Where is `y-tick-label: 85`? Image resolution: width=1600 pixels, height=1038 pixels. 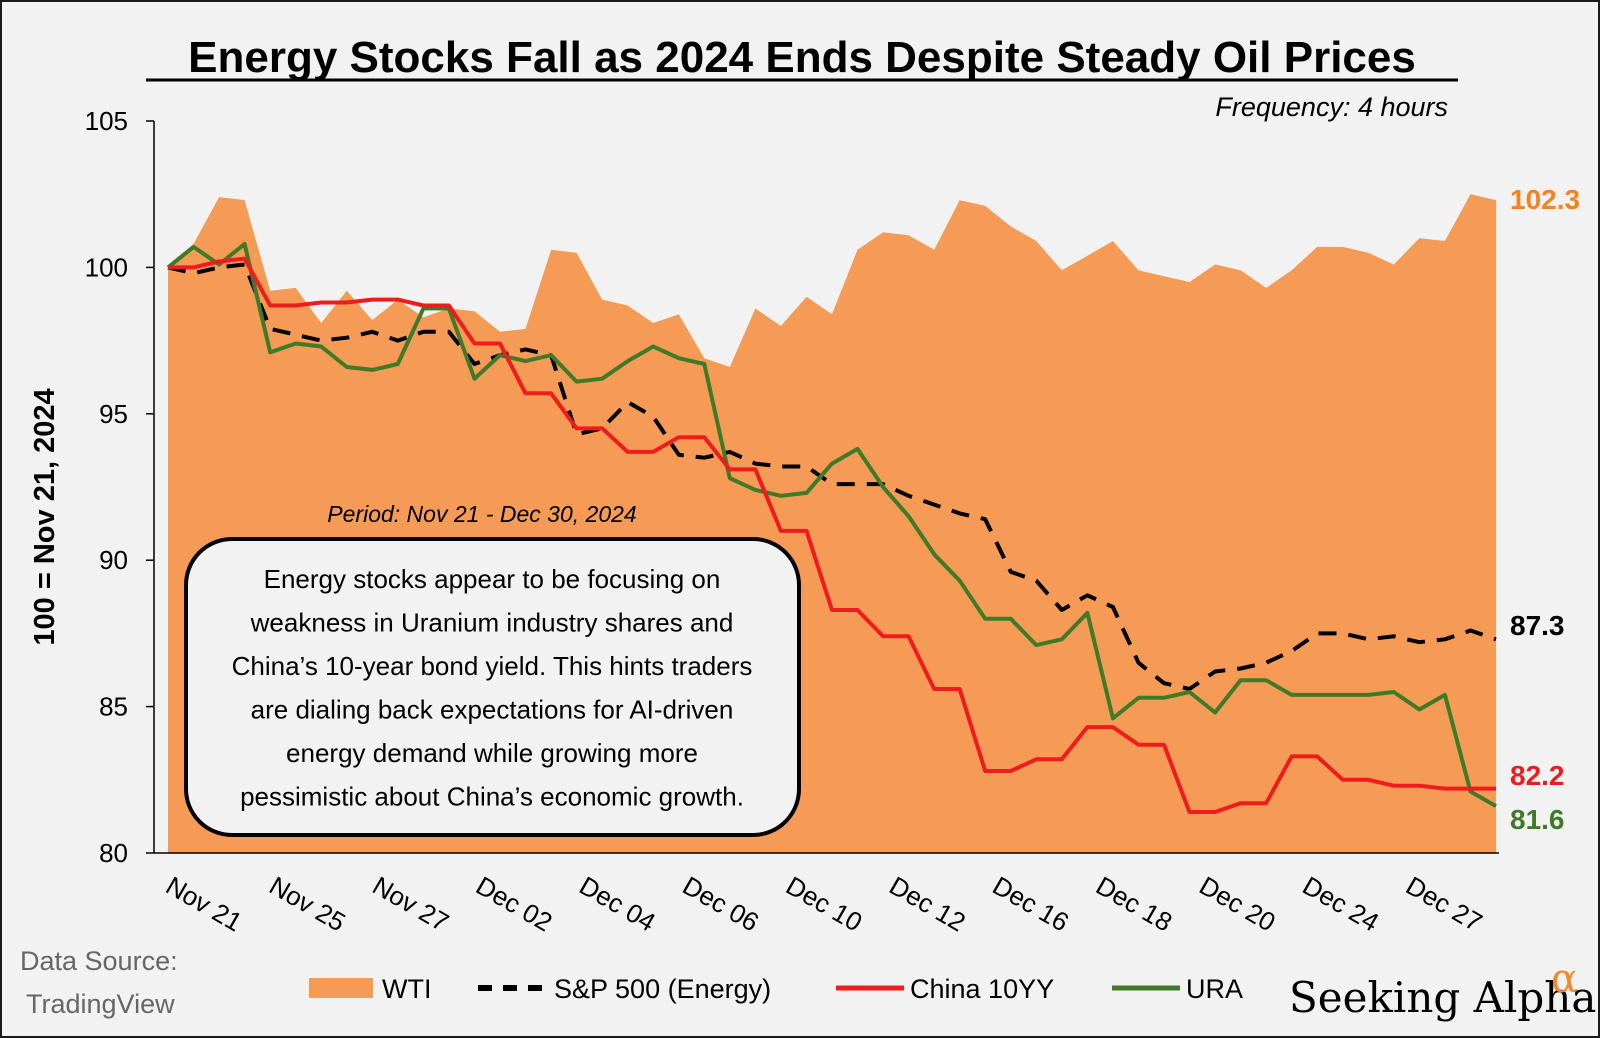
y-tick-label: 85 is located at coordinates (113, 707).